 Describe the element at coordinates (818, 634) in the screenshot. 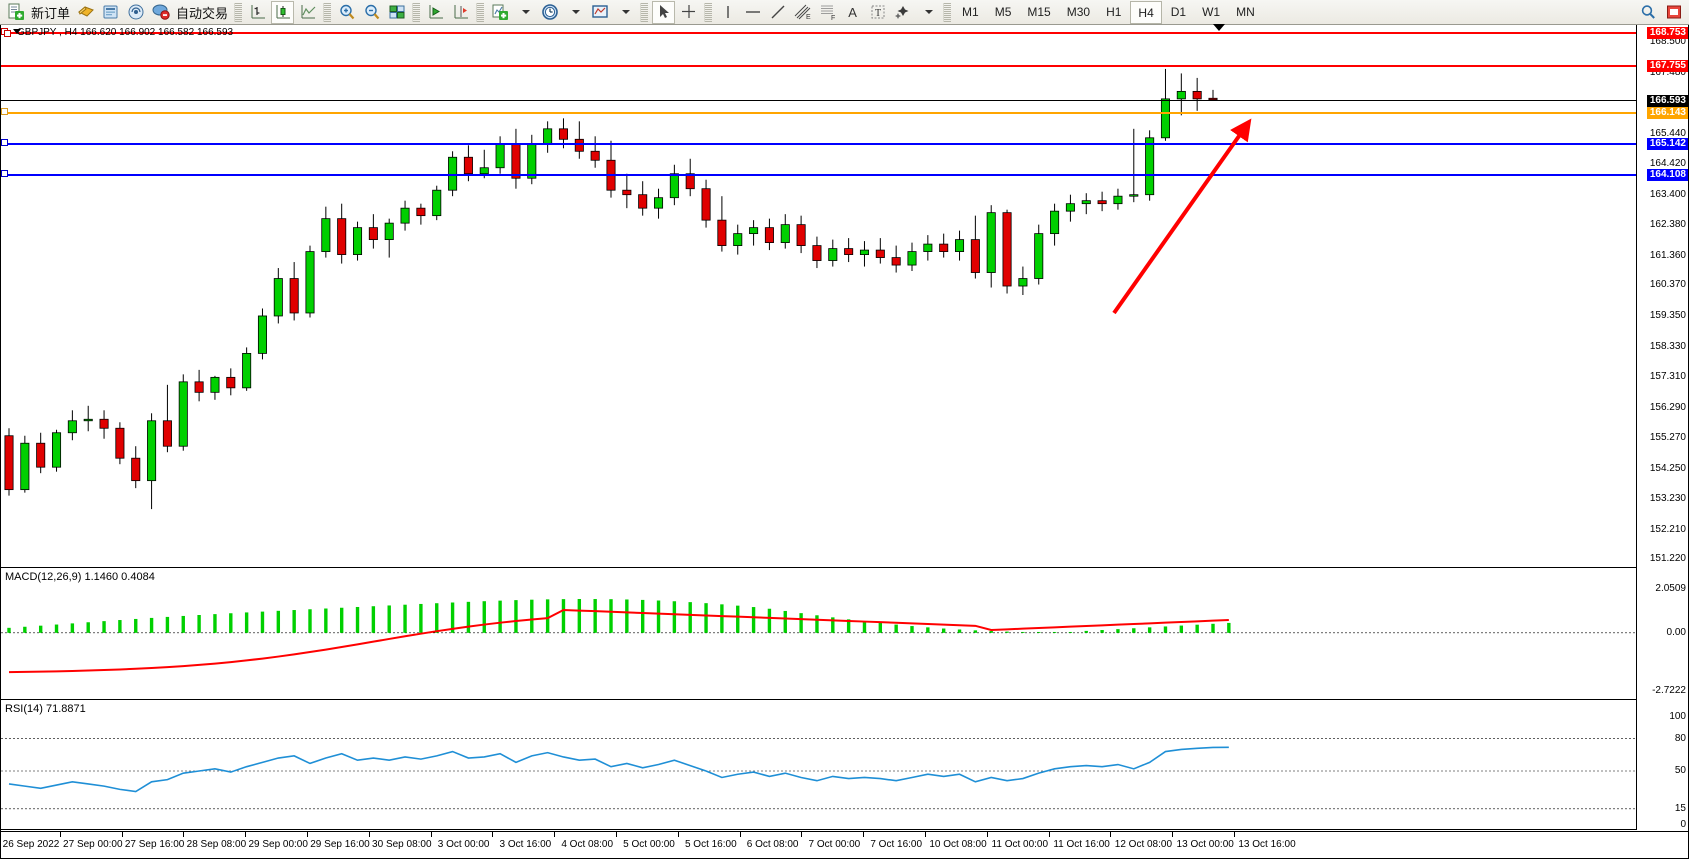

I see `macd-pane: MACD(12,26,9) 1.1460 0.4084` at that location.